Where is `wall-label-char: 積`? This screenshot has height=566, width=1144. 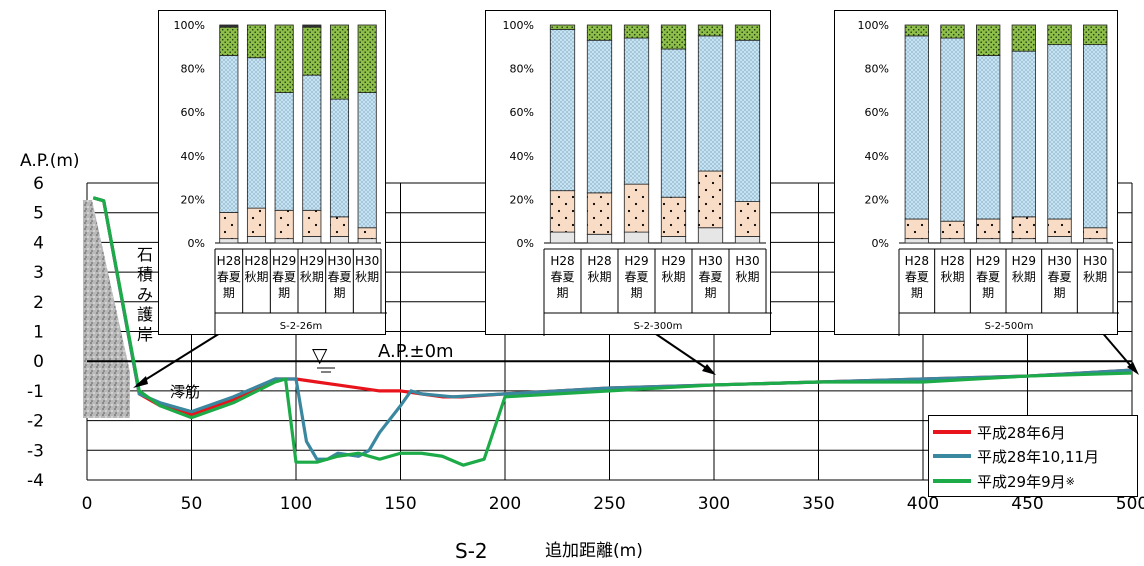
wall-label-char: 積 is located at coordinates (145, 274).